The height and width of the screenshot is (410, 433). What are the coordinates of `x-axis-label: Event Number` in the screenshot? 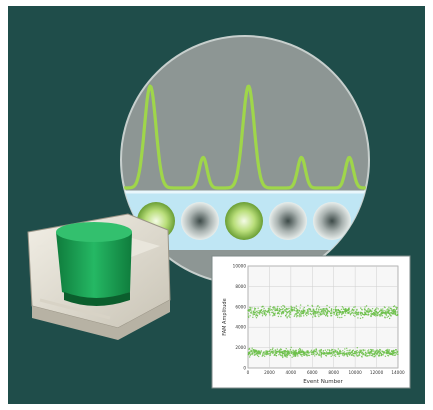 It's located at (323, 382).